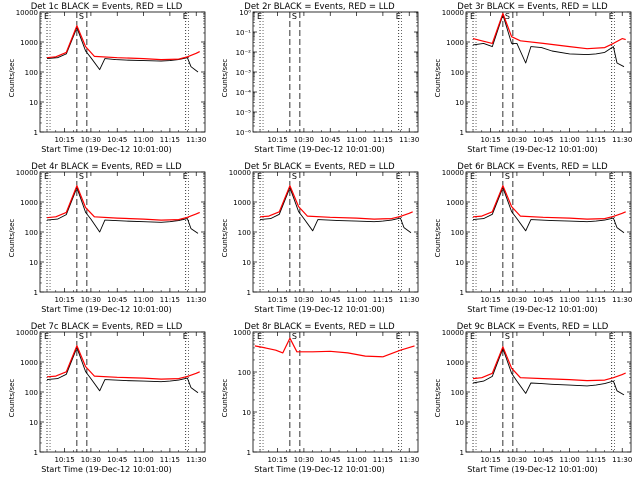  Describe the element at coordinates (319, 167) in the screenshot. I see `chart-title: Det 5r BLACK = Events, RED = LLD` at that location.